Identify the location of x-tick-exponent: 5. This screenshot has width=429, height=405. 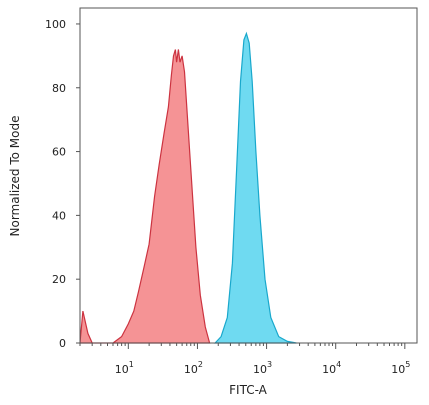
(407, 364).